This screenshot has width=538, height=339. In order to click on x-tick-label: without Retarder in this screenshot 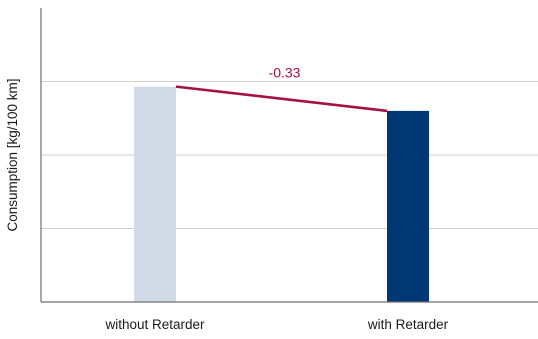, I will do `click(154, 324)`.